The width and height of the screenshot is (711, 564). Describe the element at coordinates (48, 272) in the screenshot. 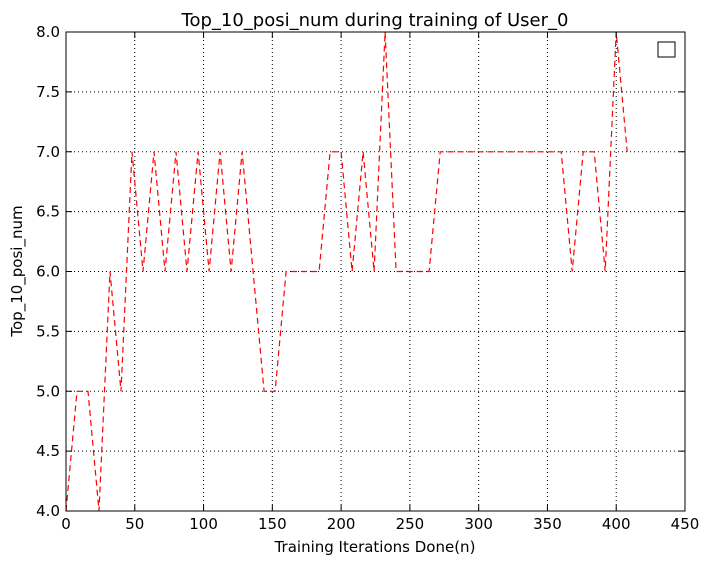

I see `y-tick-label: 6.0` at that location.